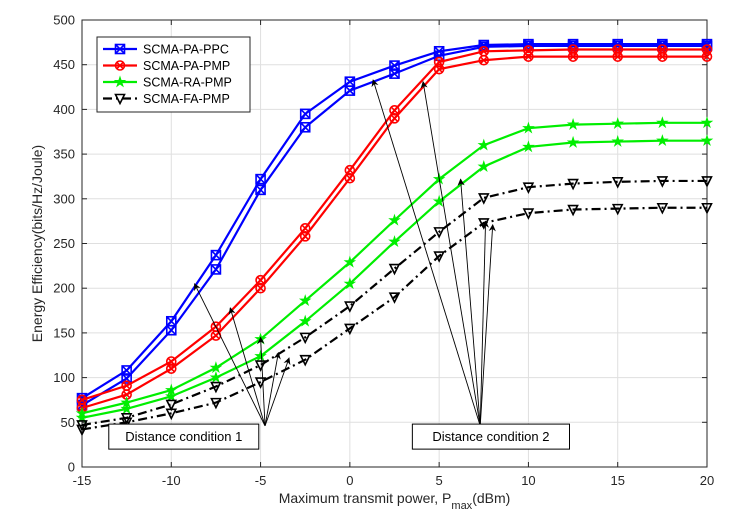 The image size is (750, 518). I want to click on x-tick-label-5: 10, so click(528, 480).